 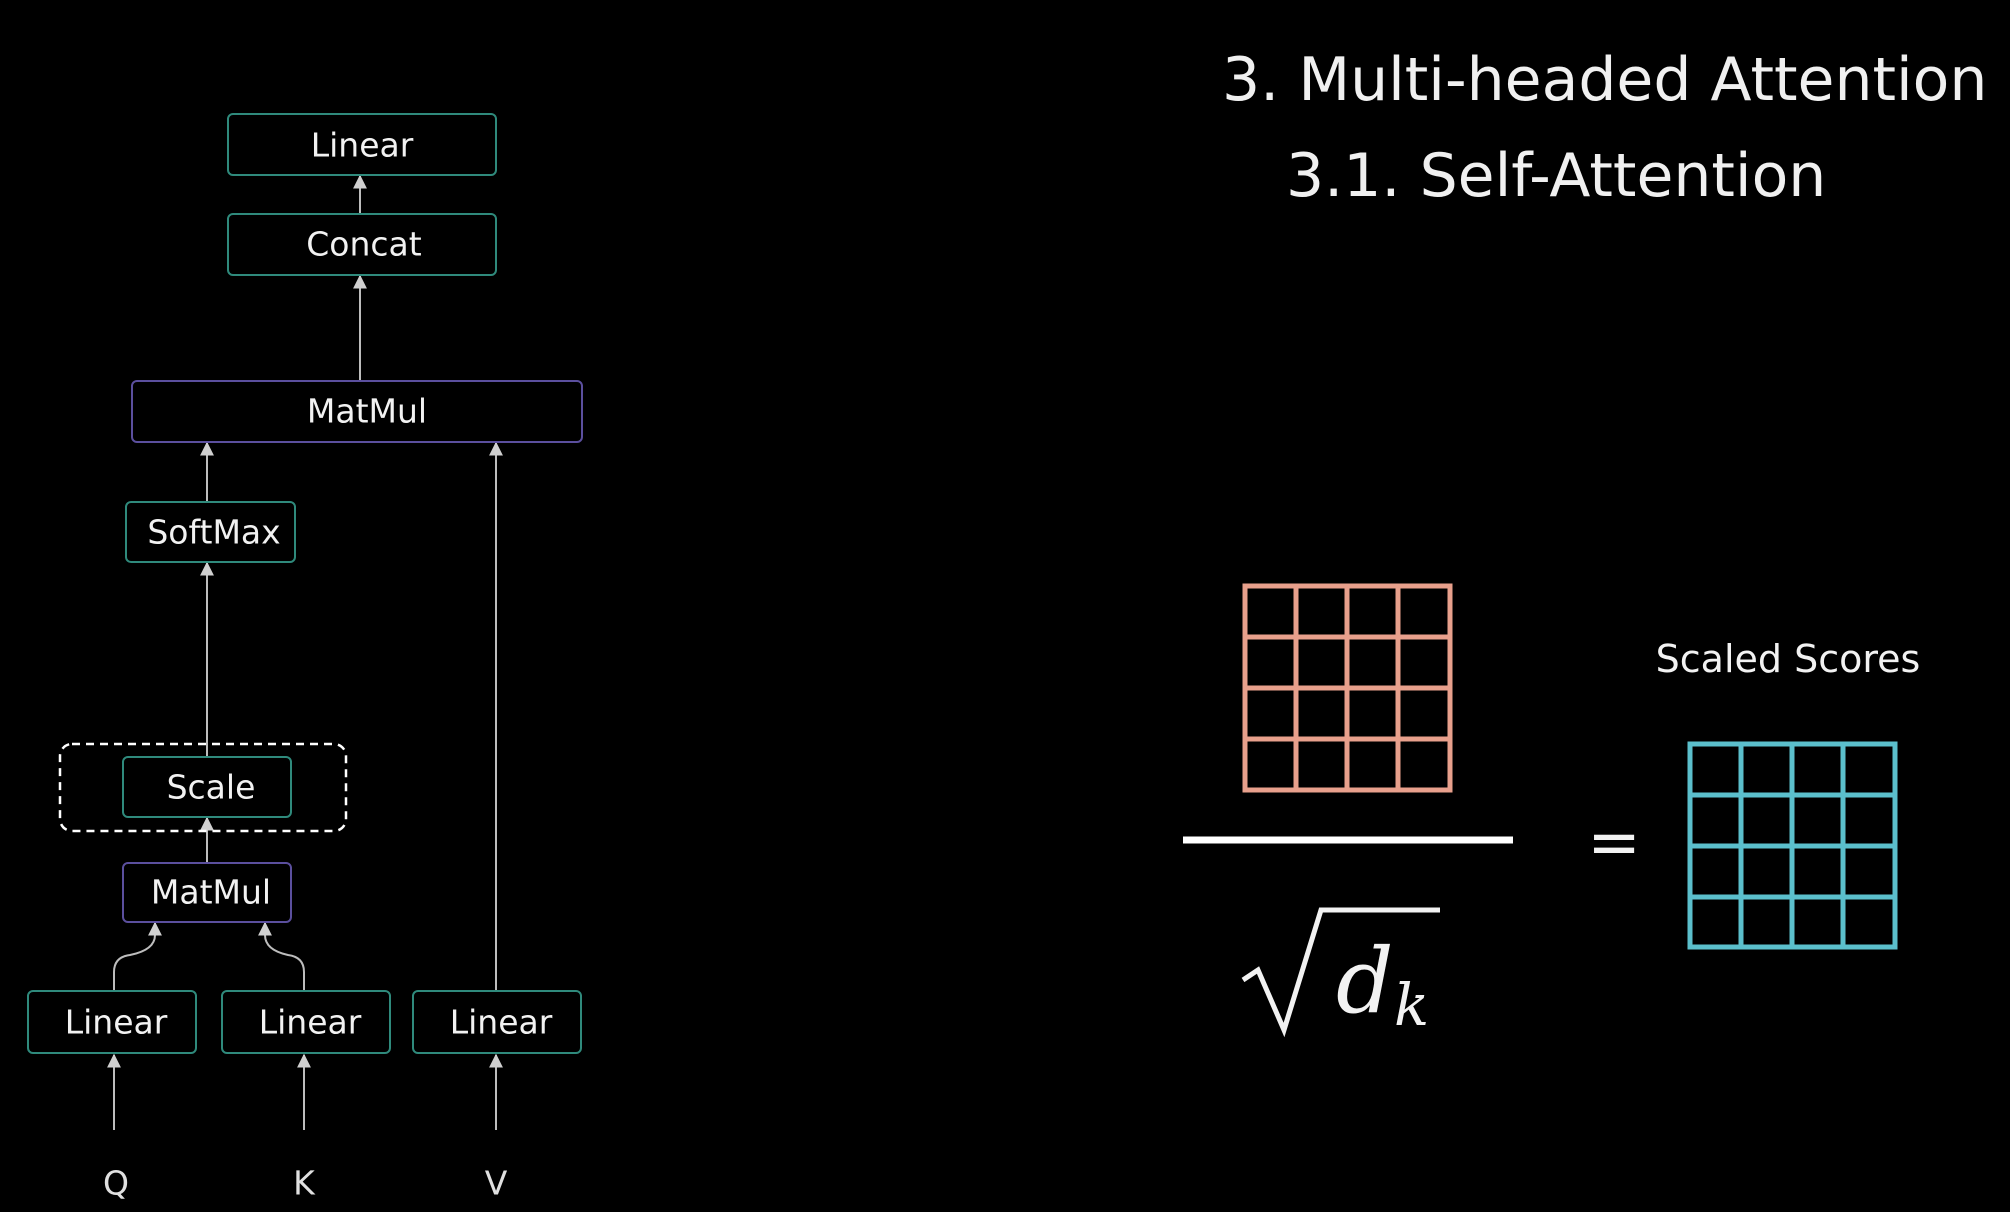 I want to click on node-linear-v: Linear, so click(x=497, y=1022).